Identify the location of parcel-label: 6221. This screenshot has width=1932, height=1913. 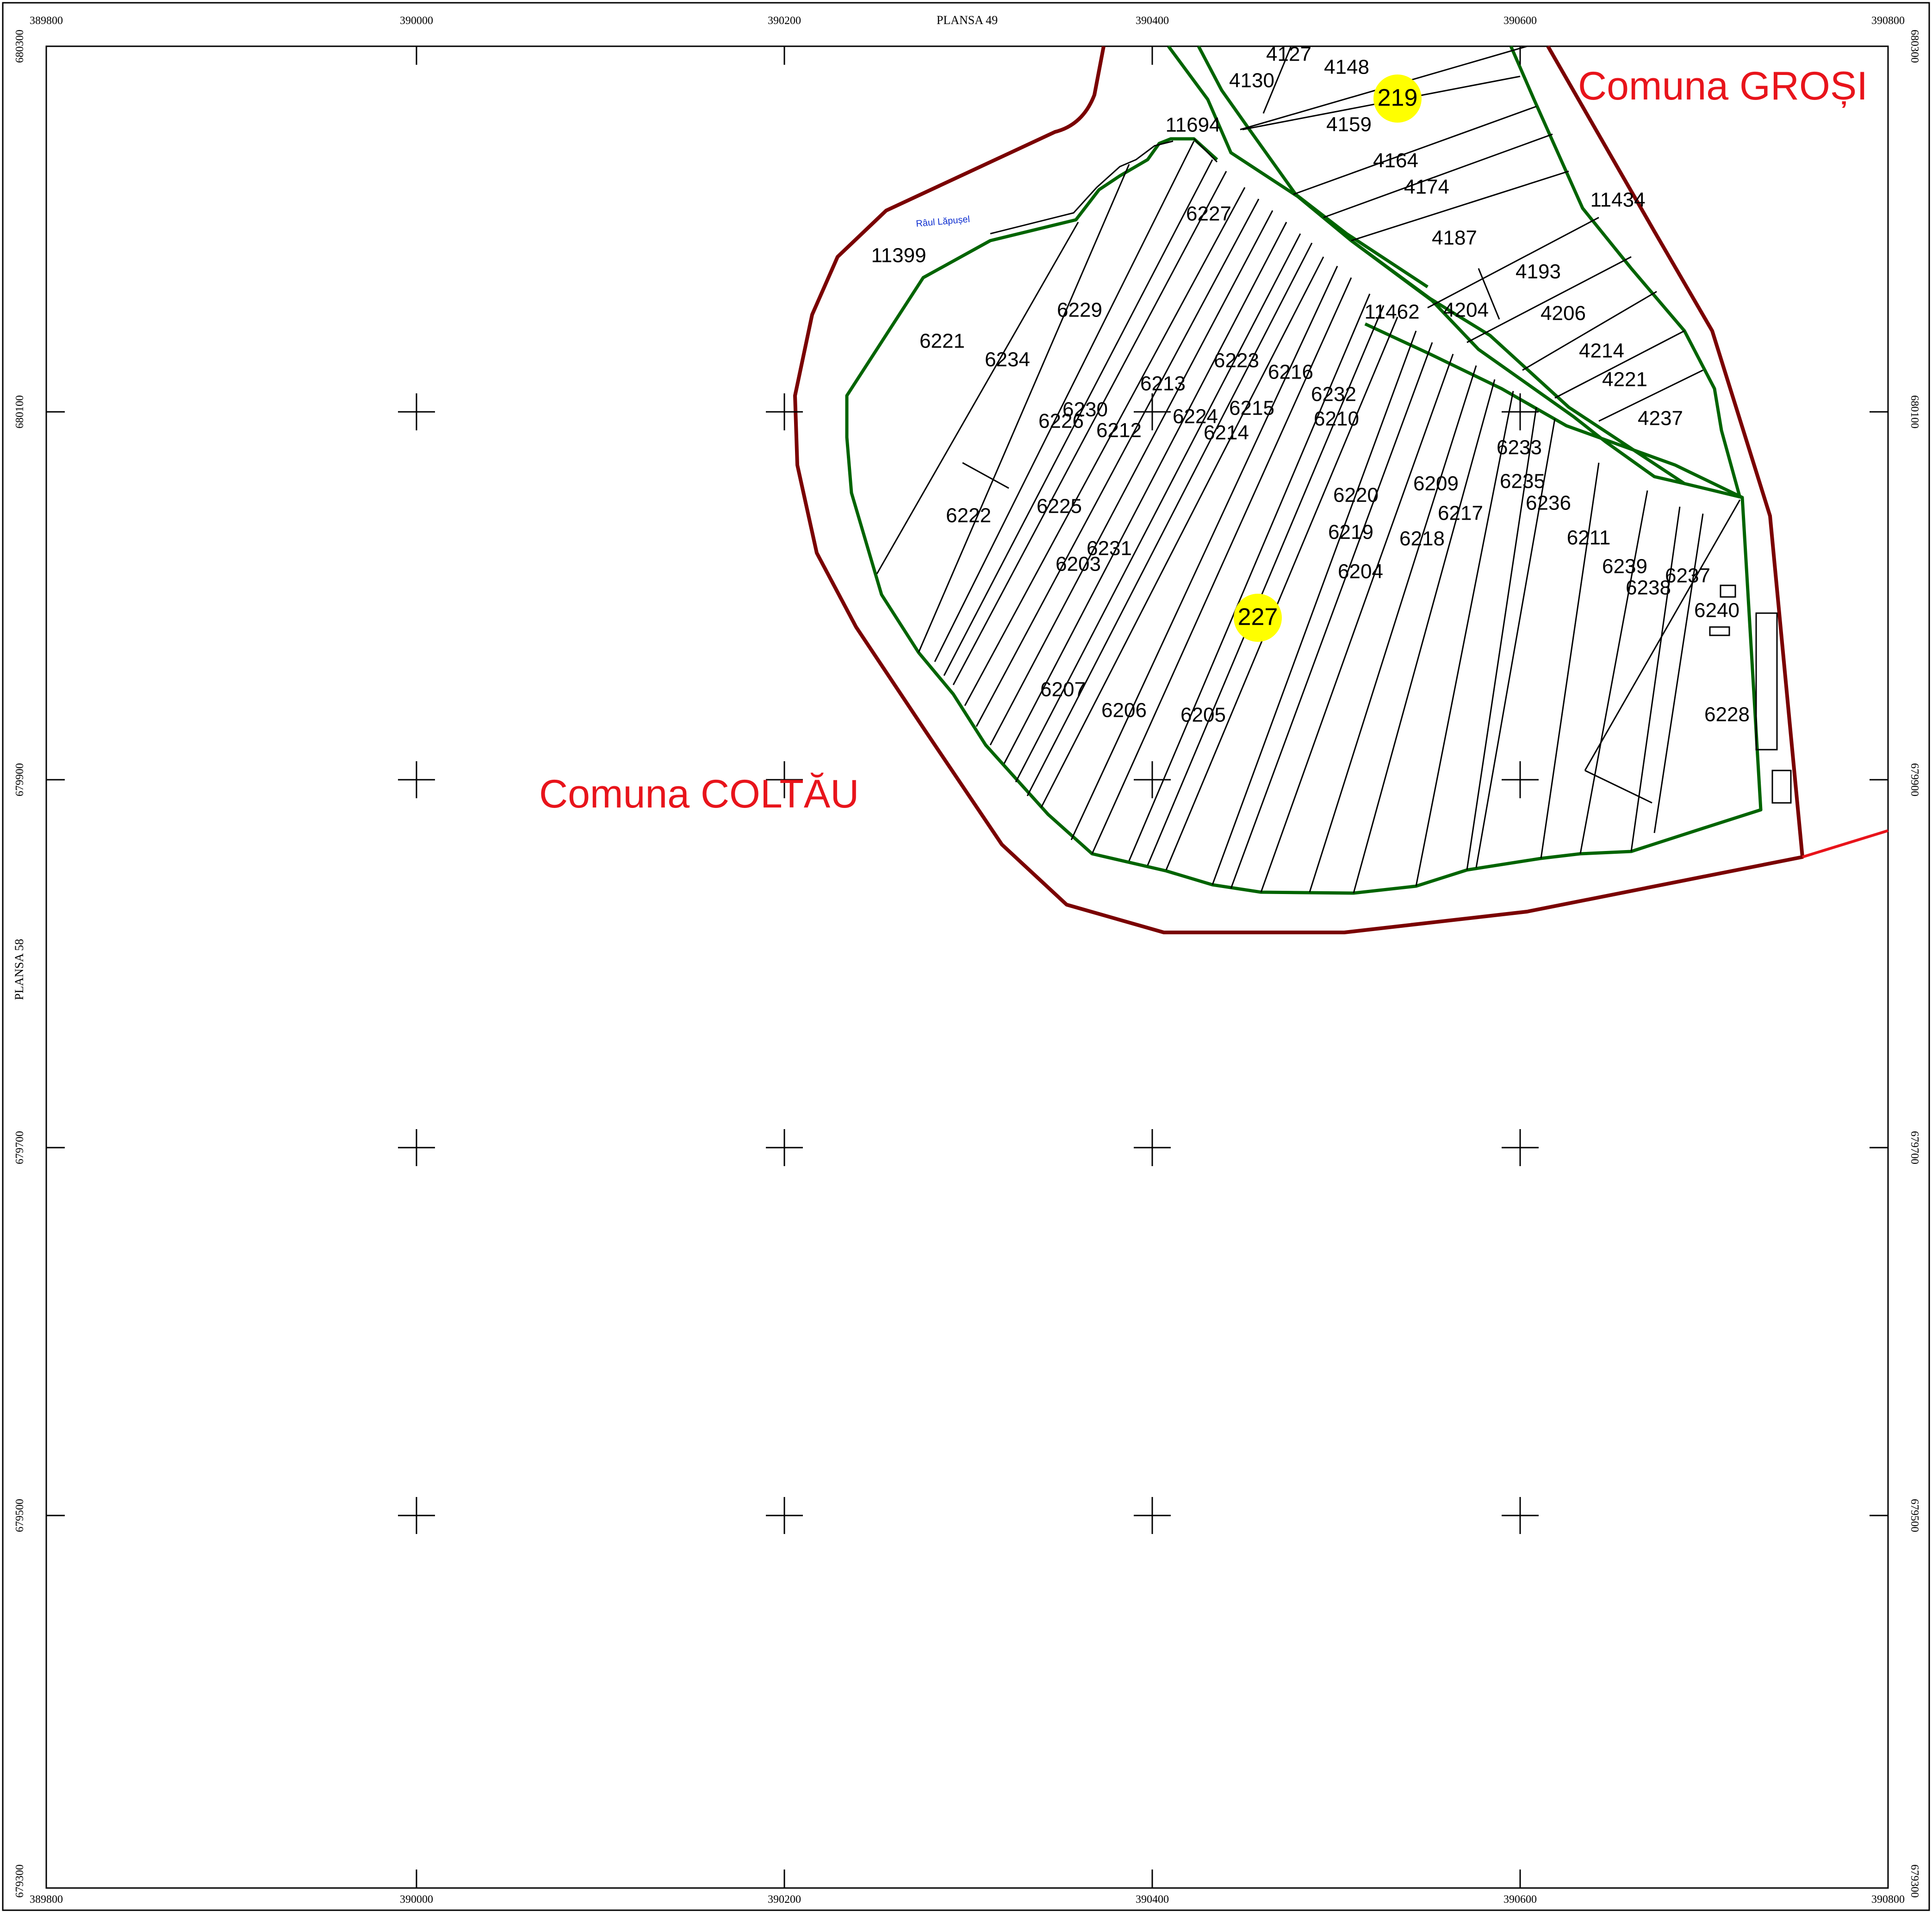
(942, 341).